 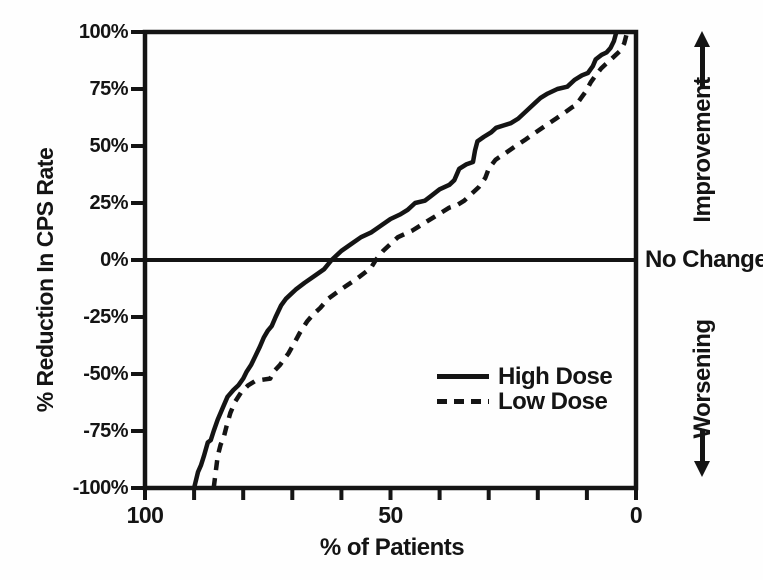 I want to click on worsening-arrow-line, so click(x=702, y=446).